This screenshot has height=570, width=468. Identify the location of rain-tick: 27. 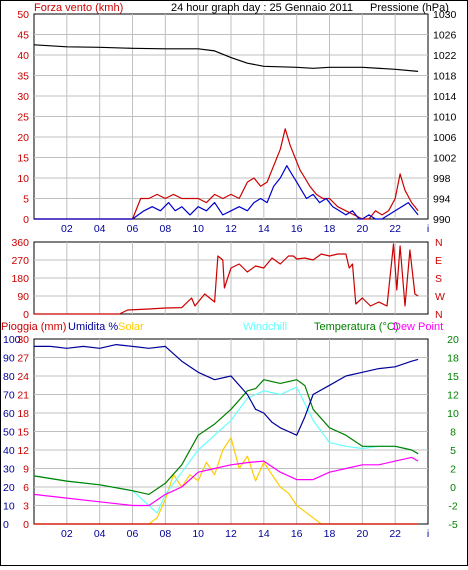
(23, 359).